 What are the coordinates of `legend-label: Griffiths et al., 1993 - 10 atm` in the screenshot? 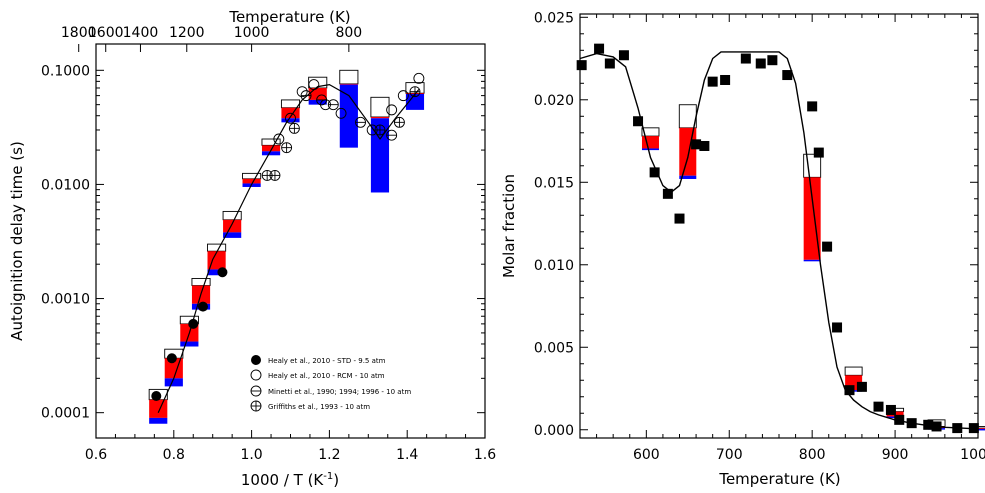 It's located at (319, 407).